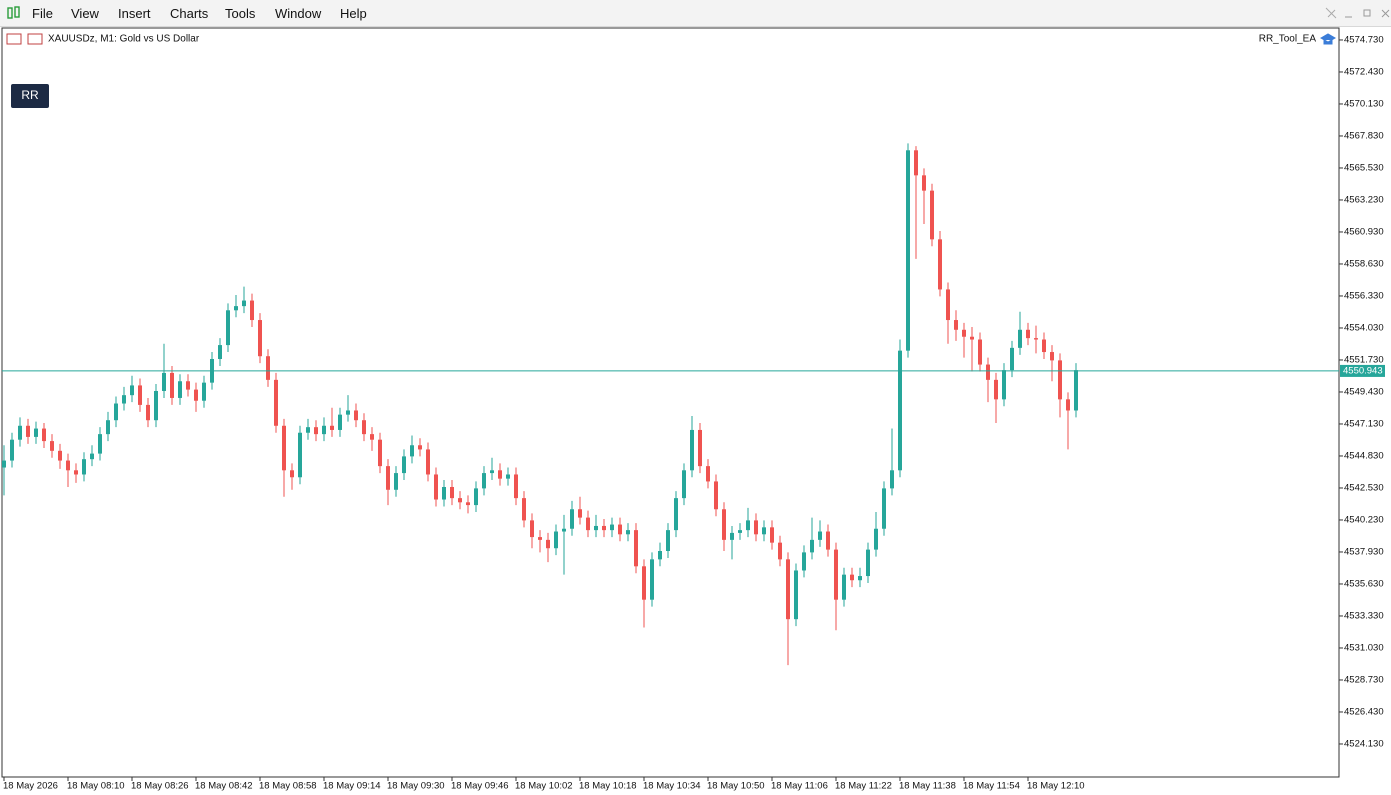 This screenshot has width=1391, height=795. What do you see at coordinates (240, 13) in the screenshot?
I see `menu-item: Tools` at bounding box center [240, 13].